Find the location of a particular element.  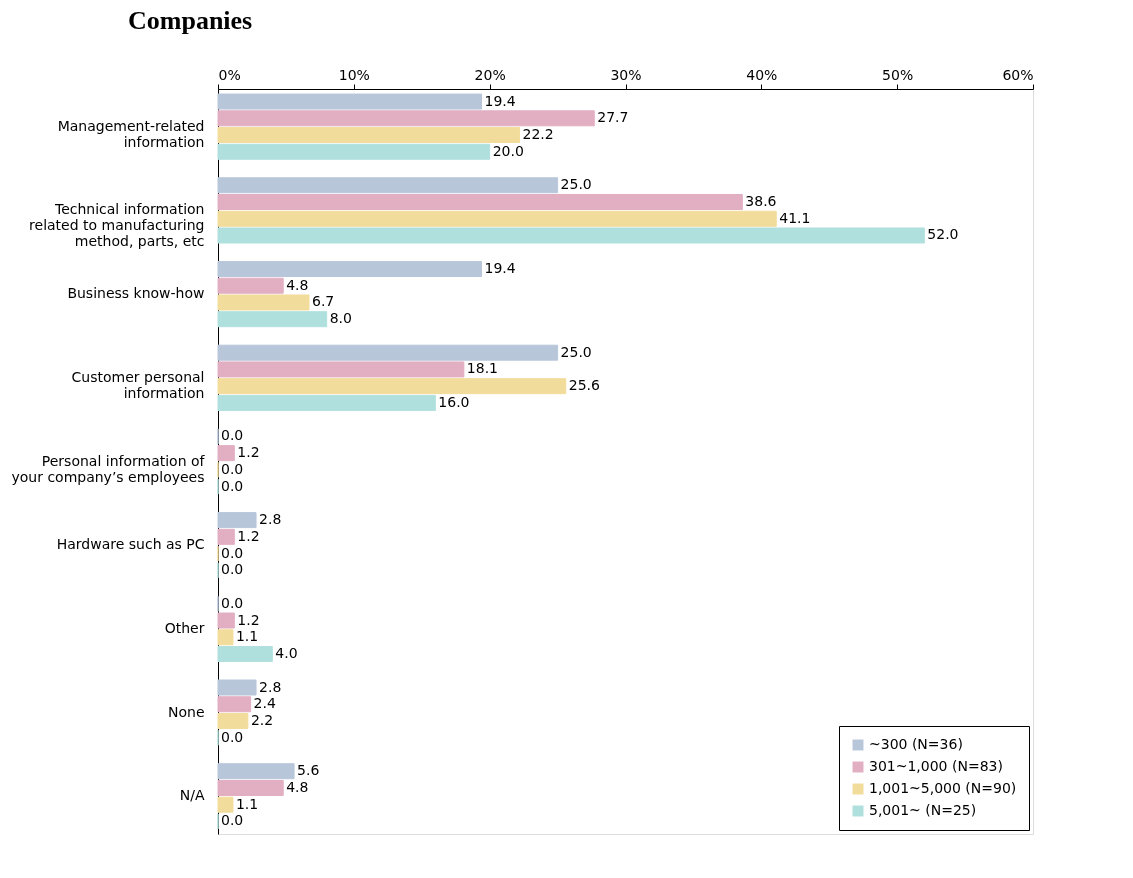

data-label: 16.0 is located at coordinates (454, 401).